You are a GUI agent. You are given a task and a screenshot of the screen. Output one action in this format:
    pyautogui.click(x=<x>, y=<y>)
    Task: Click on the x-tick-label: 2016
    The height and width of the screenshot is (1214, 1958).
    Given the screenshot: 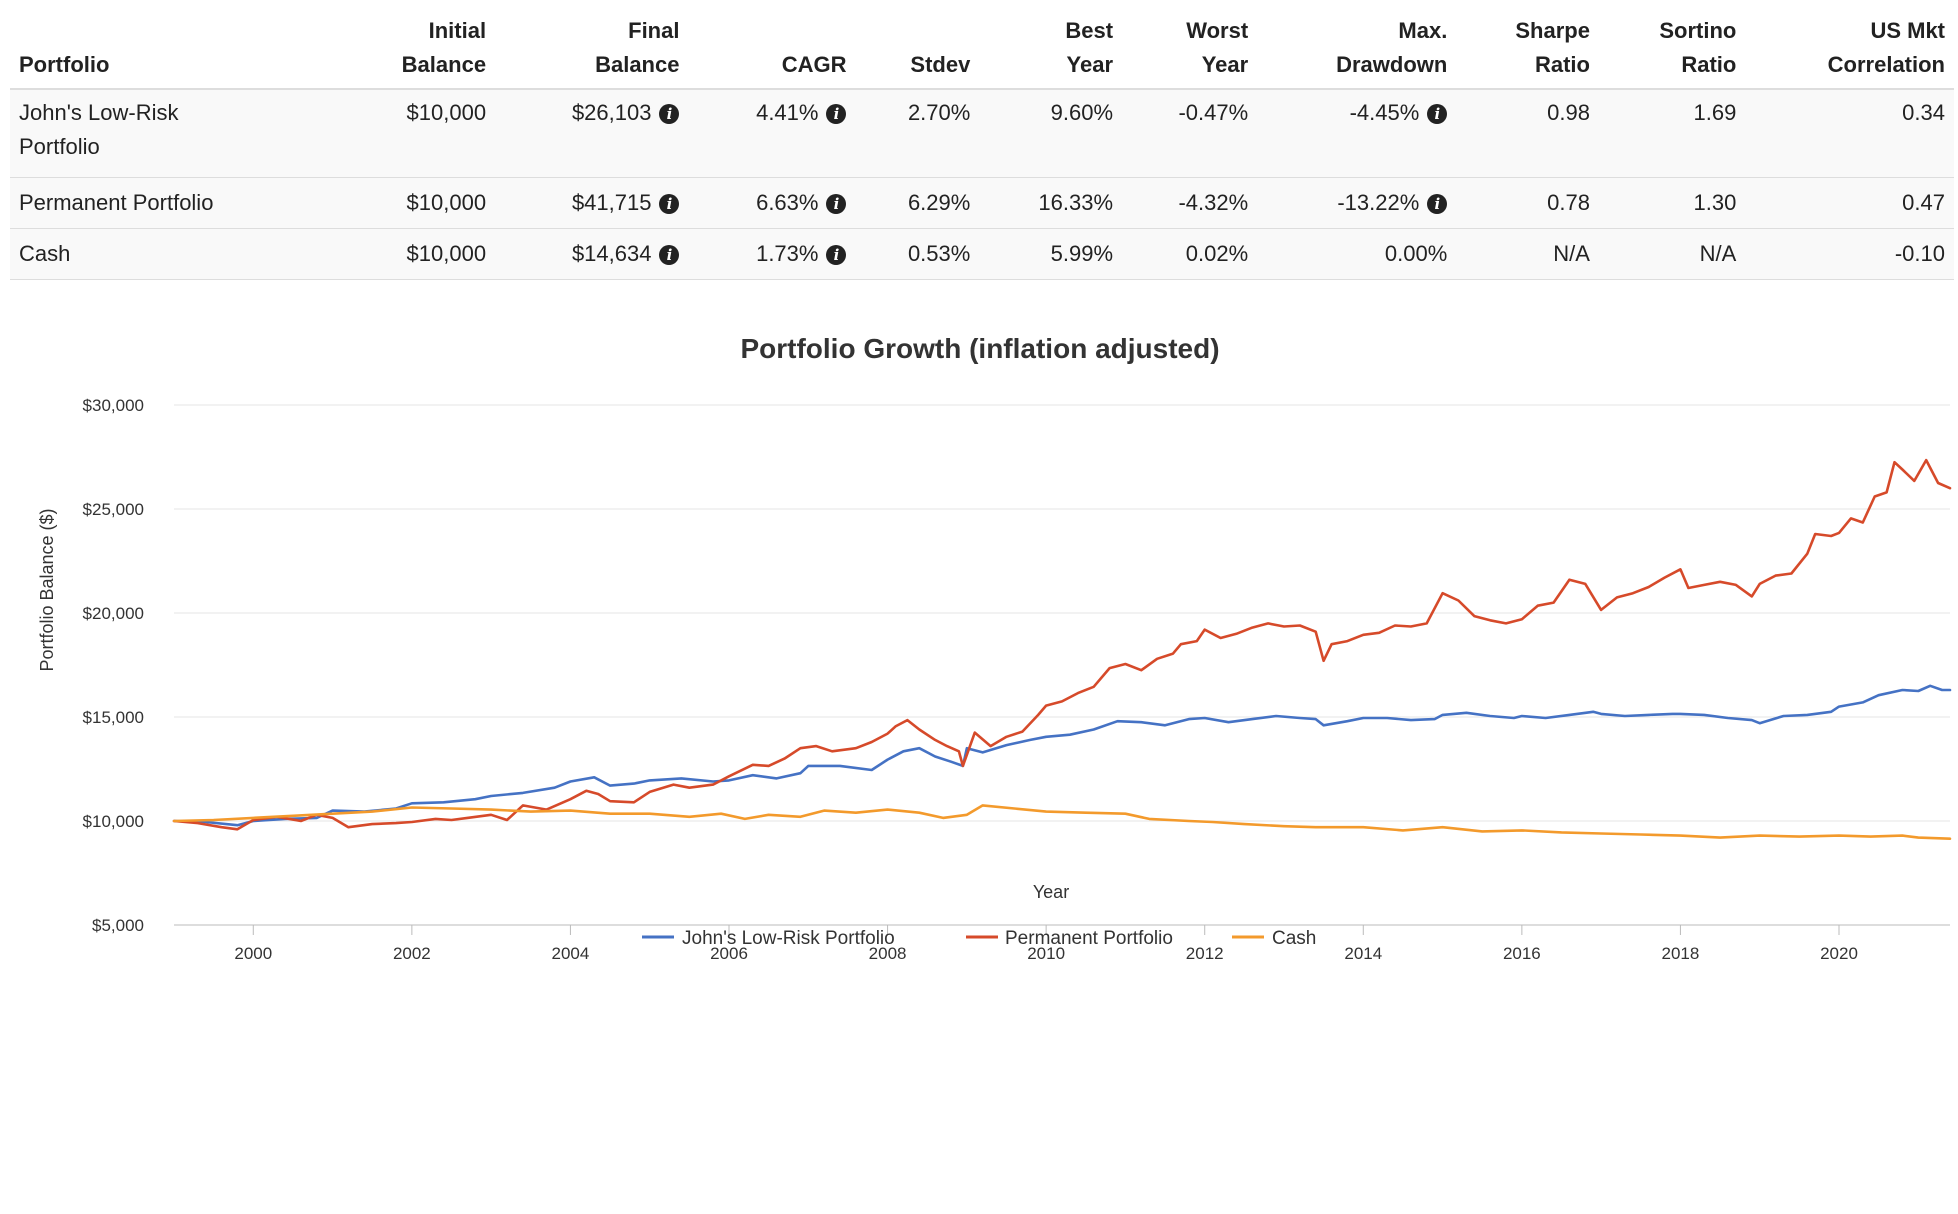 What is the action you would take?
    pyautogui.click(x=1522, y=953)
    